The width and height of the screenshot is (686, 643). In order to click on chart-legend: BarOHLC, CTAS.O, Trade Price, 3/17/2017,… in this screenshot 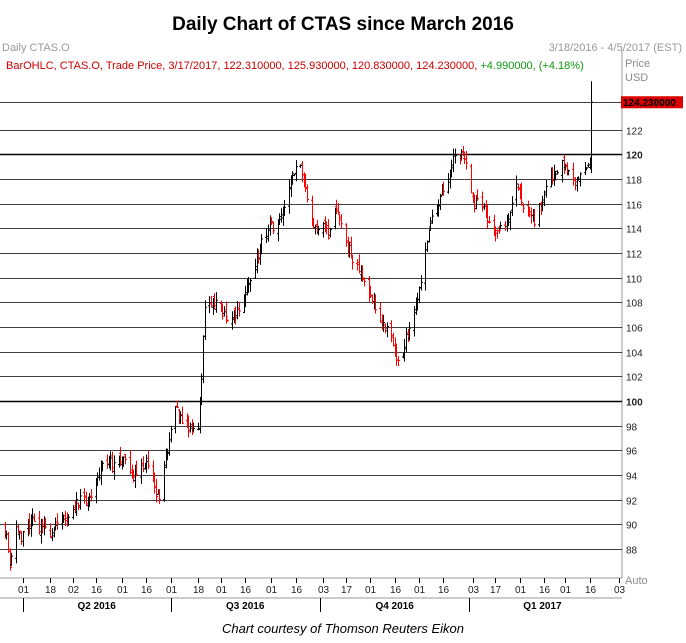, I will do `click(295, 66)`.